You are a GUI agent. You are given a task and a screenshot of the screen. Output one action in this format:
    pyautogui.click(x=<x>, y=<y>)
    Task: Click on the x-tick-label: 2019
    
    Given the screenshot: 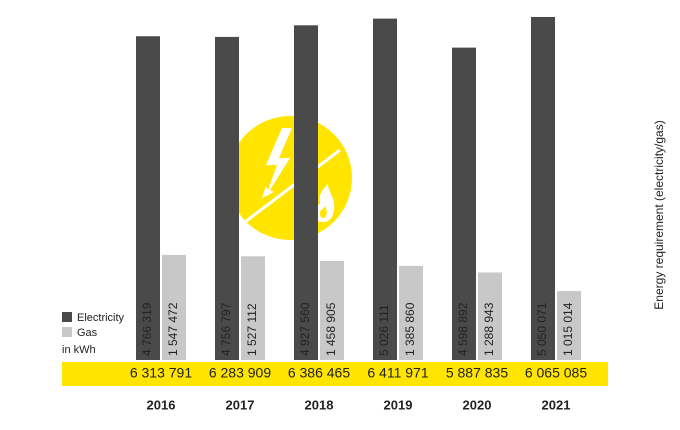 What is the action you would take?
    pyautogui.click(x=398, y=404)
    